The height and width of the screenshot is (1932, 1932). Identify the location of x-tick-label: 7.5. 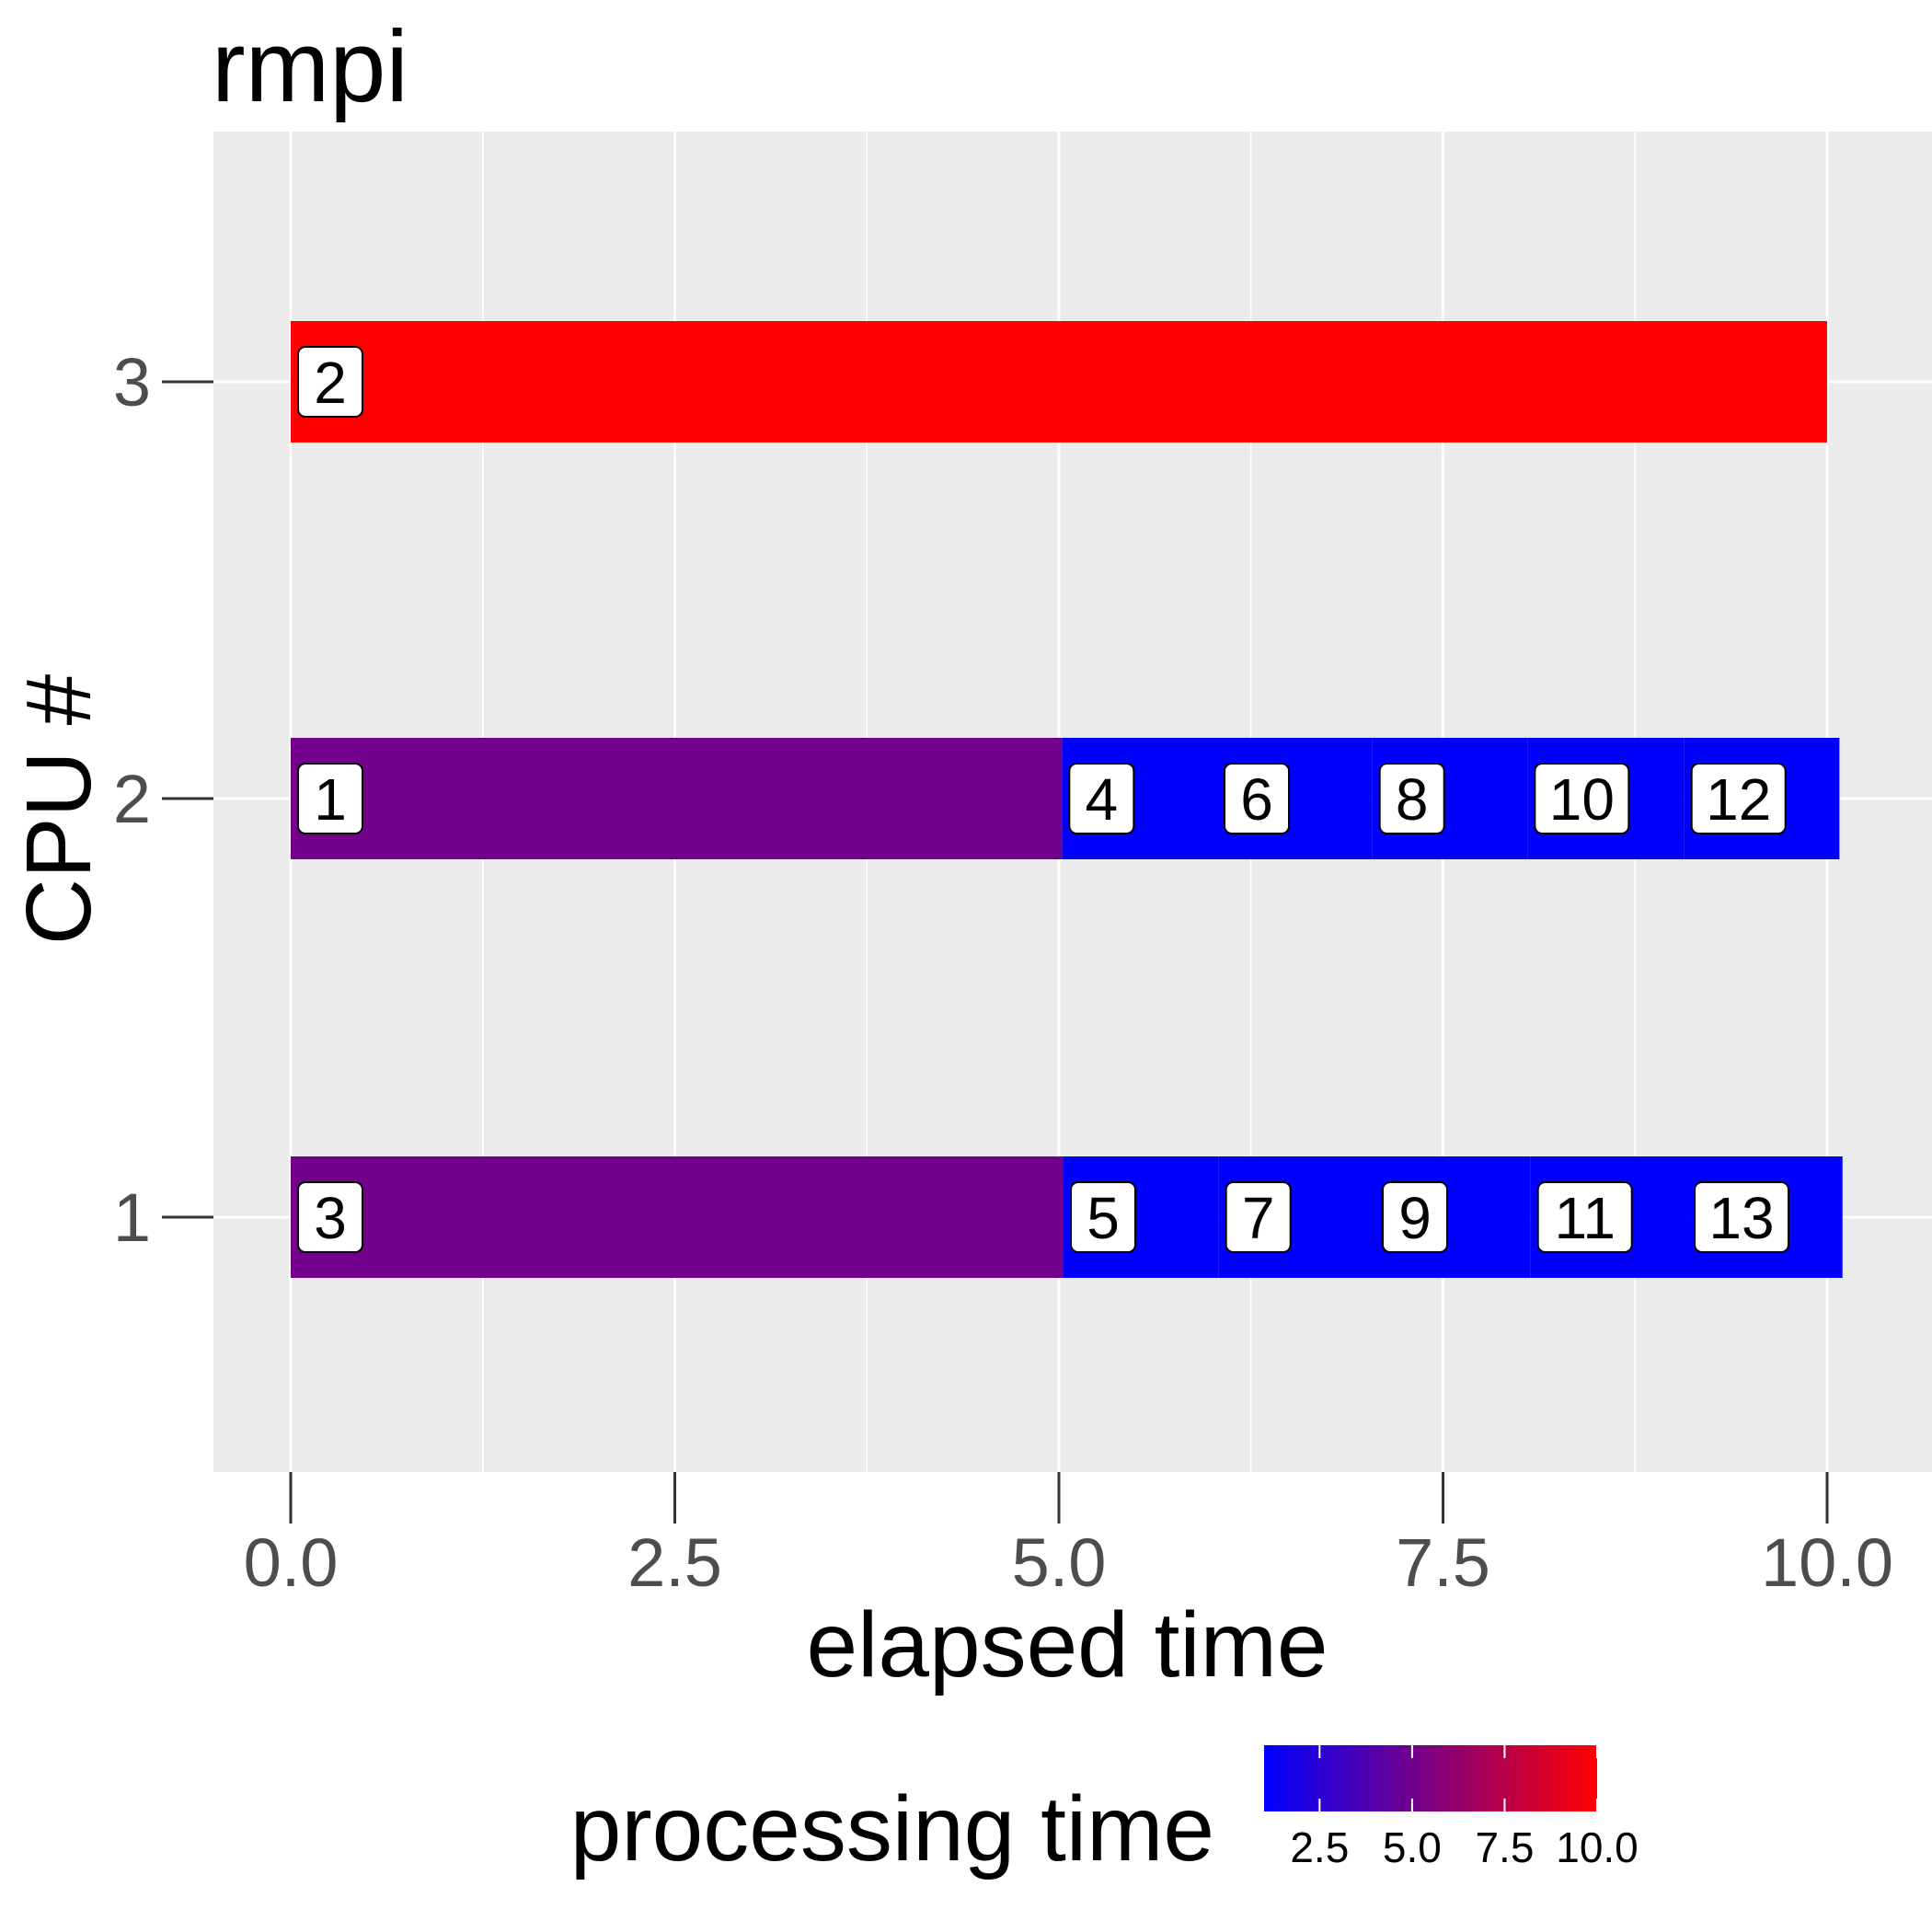
(1443, 1562).